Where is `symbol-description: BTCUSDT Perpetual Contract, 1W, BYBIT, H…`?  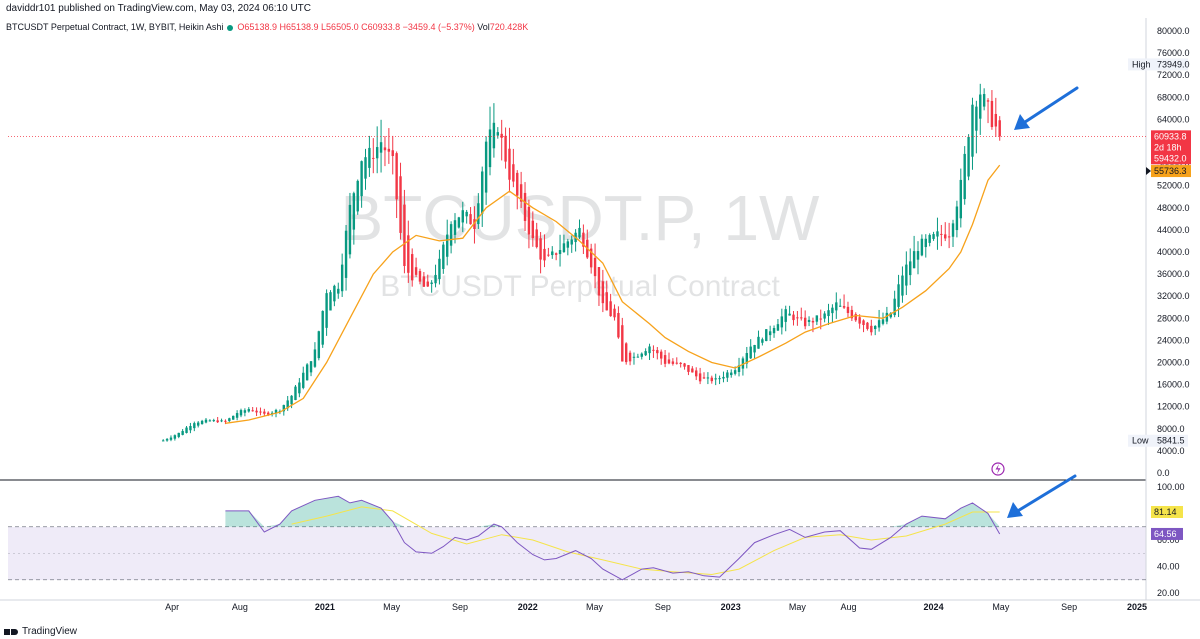 symbol-description: BTCUSDT Perpetual Contract, 1W, BYBIT, H… is located at coordinates (115, 27).